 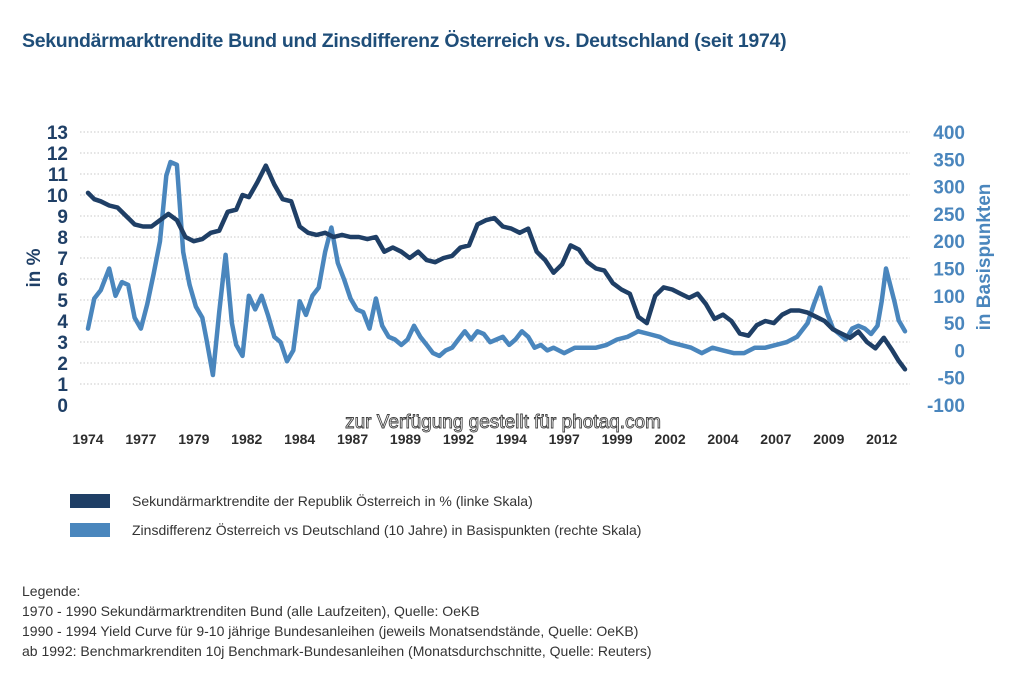 What do you see at coordinates (984, 257) in the screenshot?
I see `y-axis-right-label: in Basispunkten` at bounding box center [984, 257].